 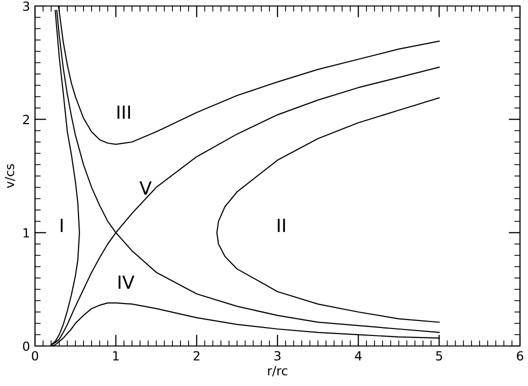 What do you see at coordinates (358, 355) in the screenshot?
I see `x-tick-label: 4` at bounding box center [358, 355].